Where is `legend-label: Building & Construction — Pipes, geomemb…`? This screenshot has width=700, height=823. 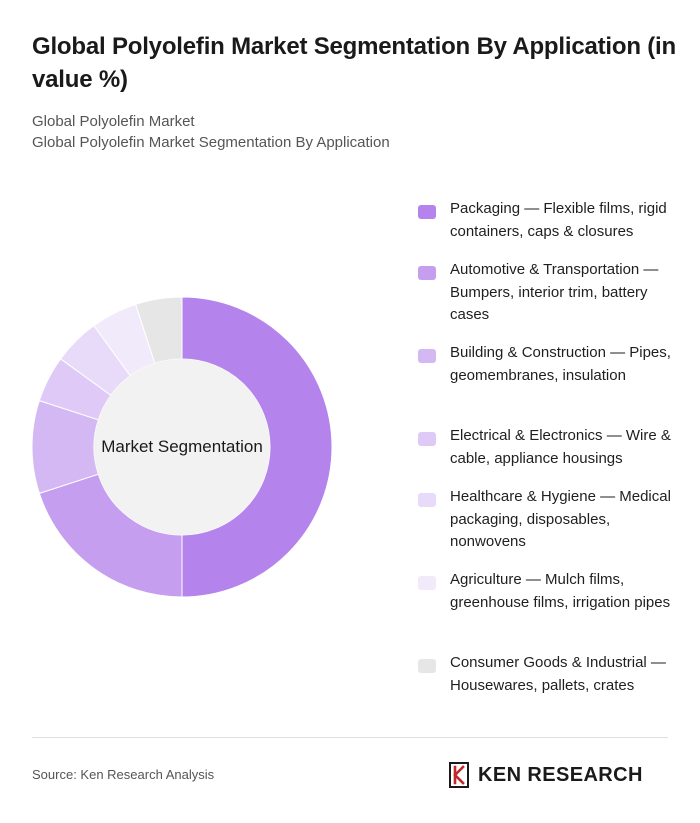 legend-label: Building & Construction — Pipes, geomemb… is located at coordinates (560, 364).